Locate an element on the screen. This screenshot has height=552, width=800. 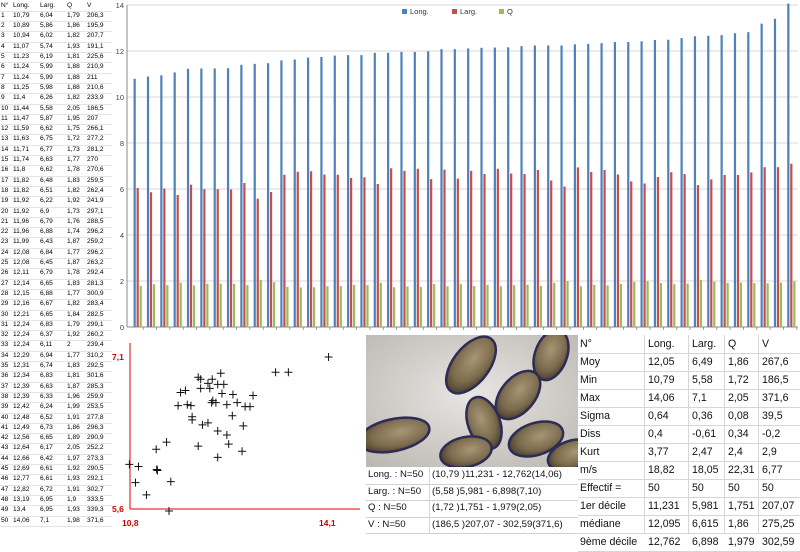
stats-cell: 3,77 is located at coordinates (658, 452).